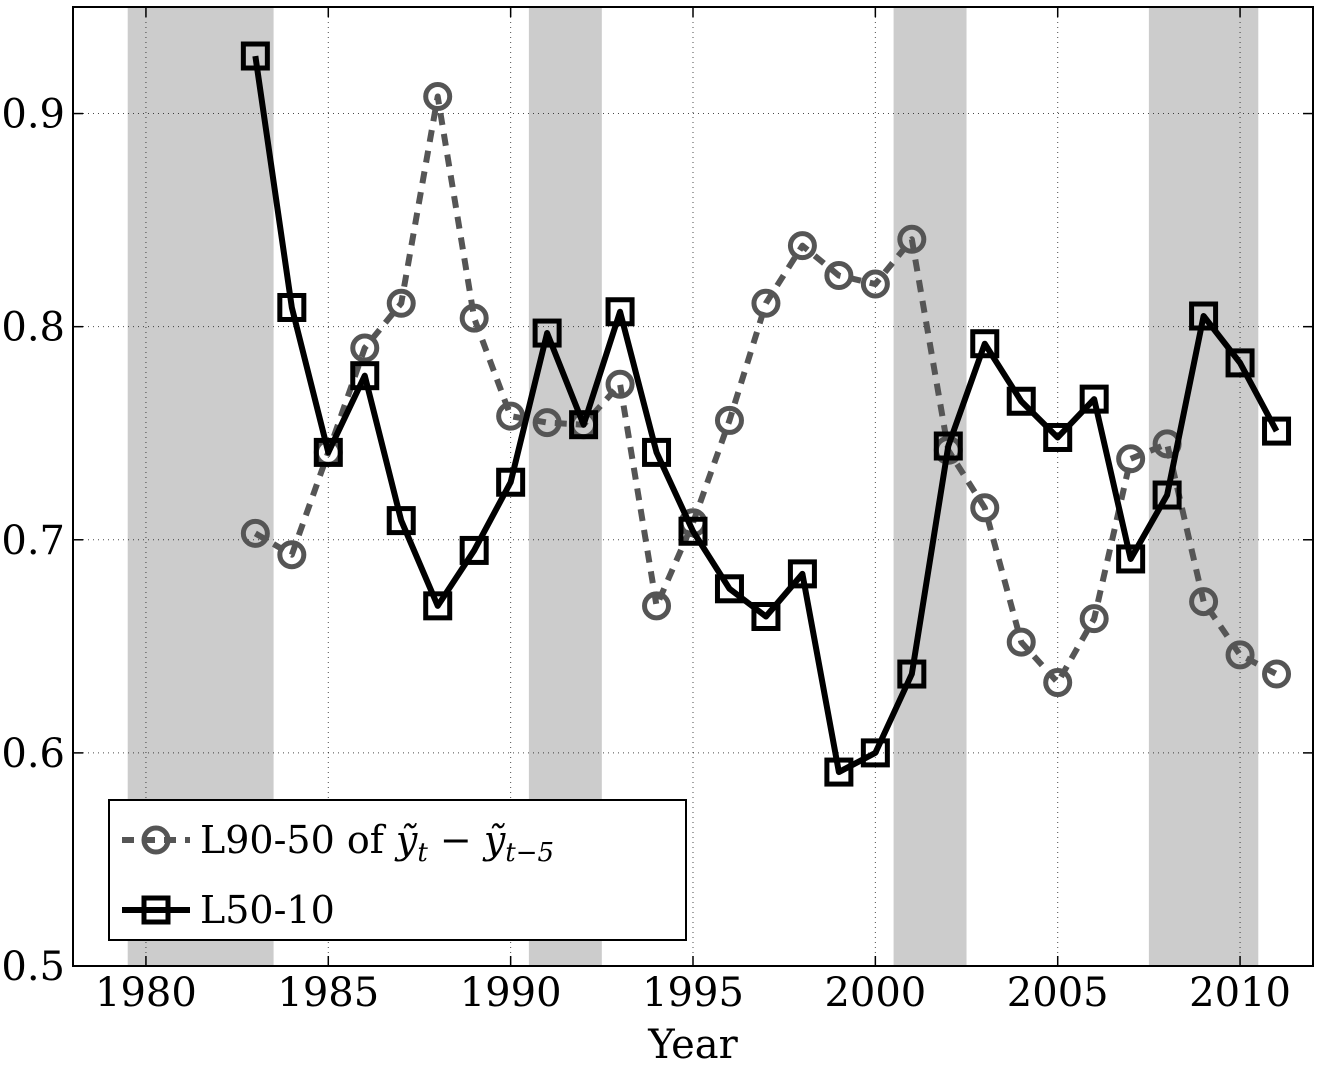 Image resolution: width=1321 pixels, height=1067 pixels. What do you see at coordinates (377, 843) in the screenshot?
I see `legend-label: L90-50 of ỹt − ỹt−5` at bounding box center [377, 843].